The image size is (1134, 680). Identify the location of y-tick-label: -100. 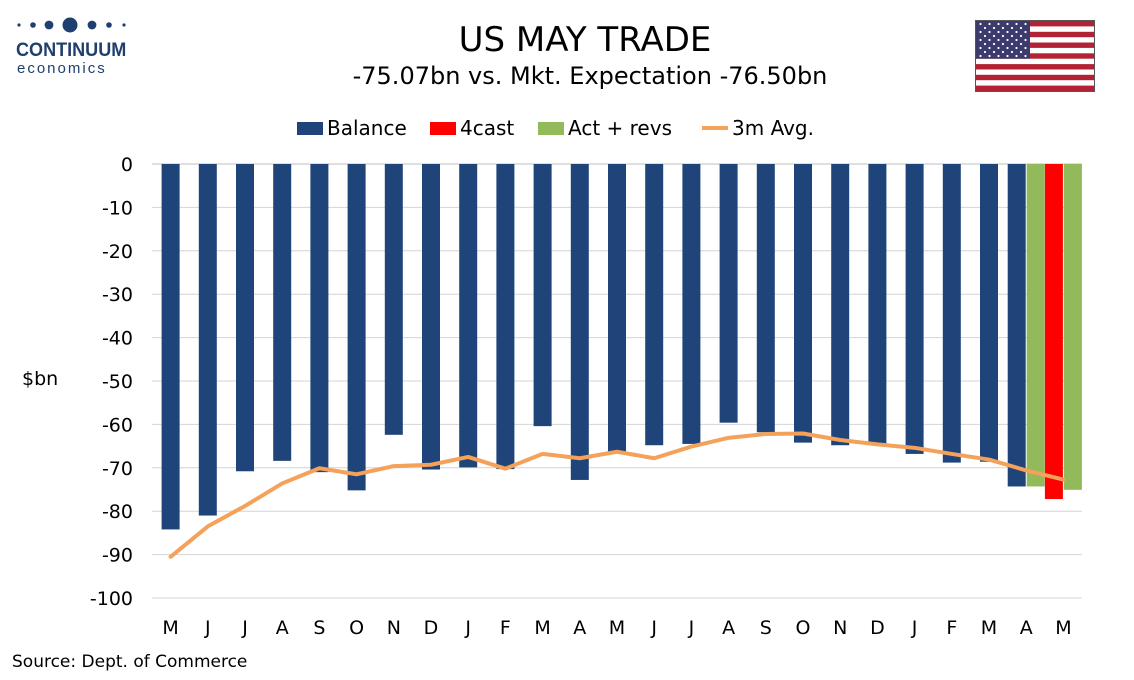
(111, 599).